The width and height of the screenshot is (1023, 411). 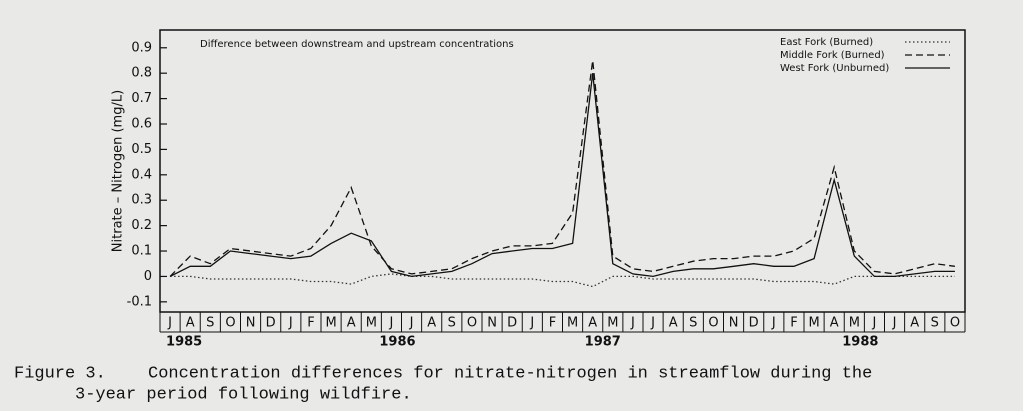 I want to click on y-axis-label: Nitrate – Nitrogen (mg/L), so click(x=118, y=171).